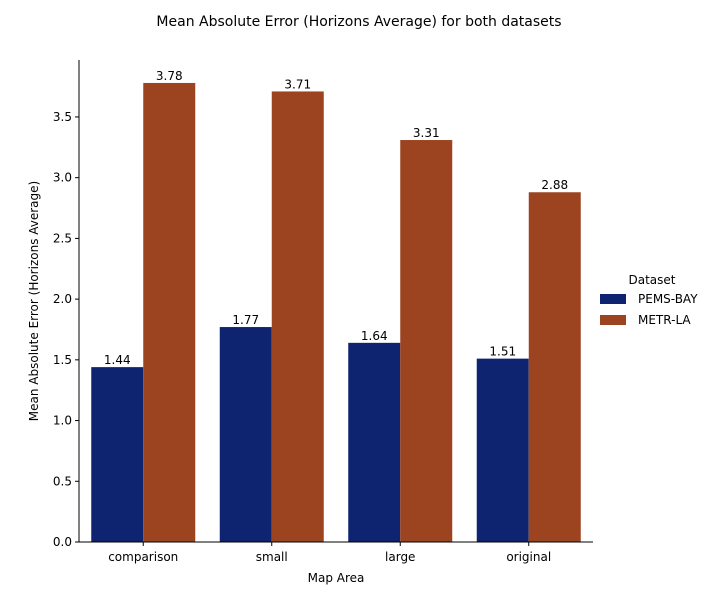 The height and width of the screenshot is (600, 718). What do you see at coordinates (143, 557) in the screenshot?
I see `x-tick-label-comparison: comparison` at bounding box center [143, 557].